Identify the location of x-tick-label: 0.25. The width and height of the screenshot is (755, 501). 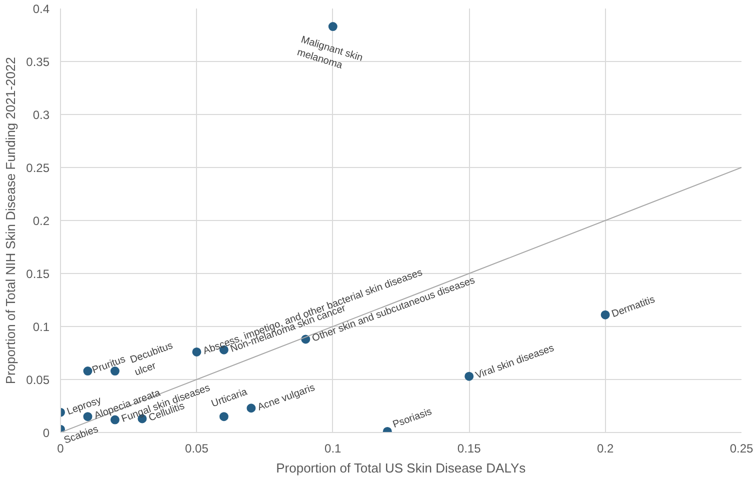
(742, 449).